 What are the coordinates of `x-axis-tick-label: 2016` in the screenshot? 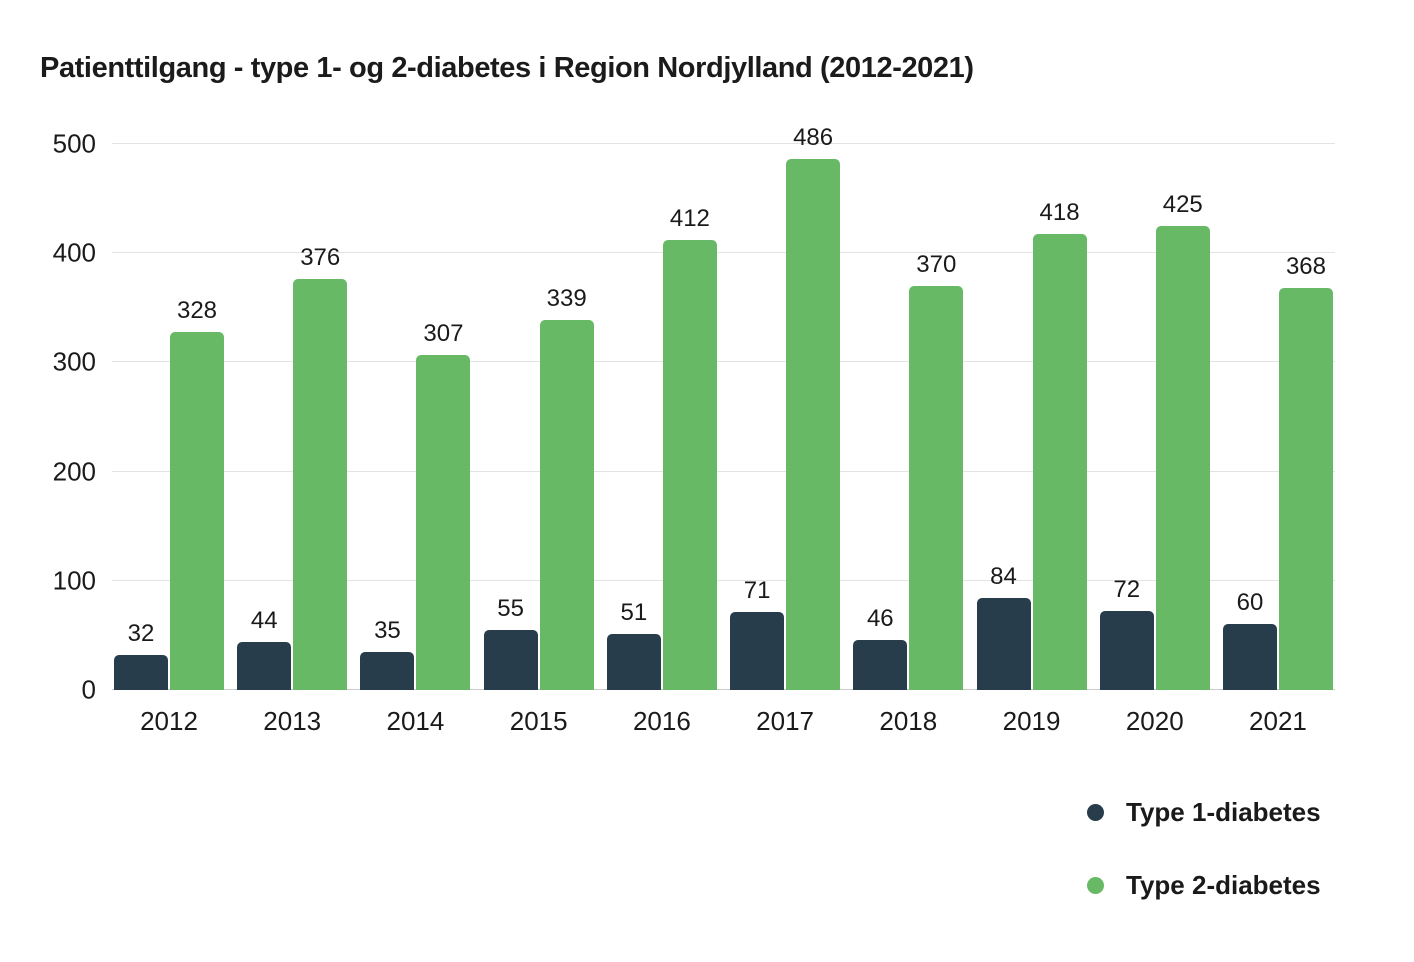 It's located at (661, 721).